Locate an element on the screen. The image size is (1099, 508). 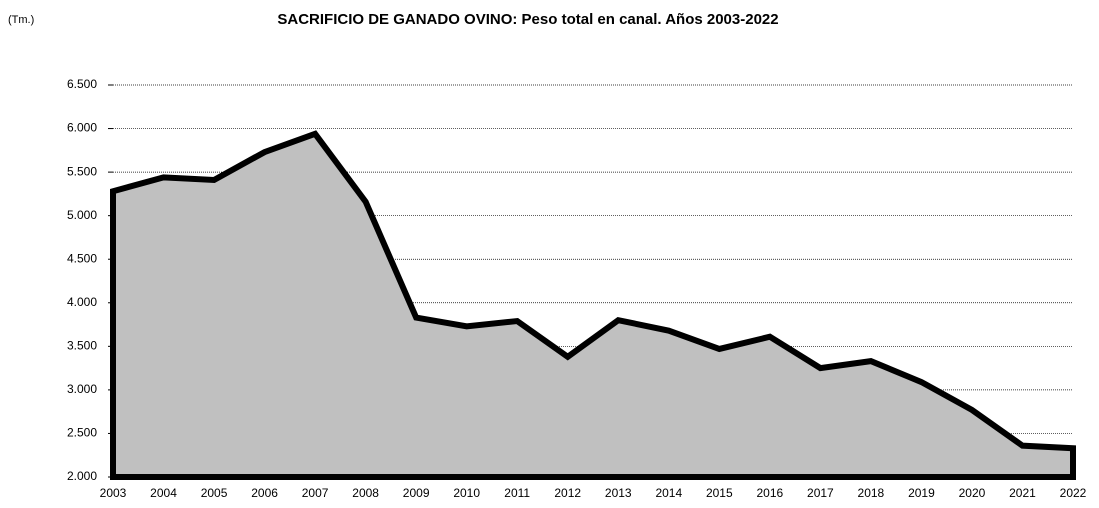
x-tick-label: 2011 is located at coordinates (517, 493).